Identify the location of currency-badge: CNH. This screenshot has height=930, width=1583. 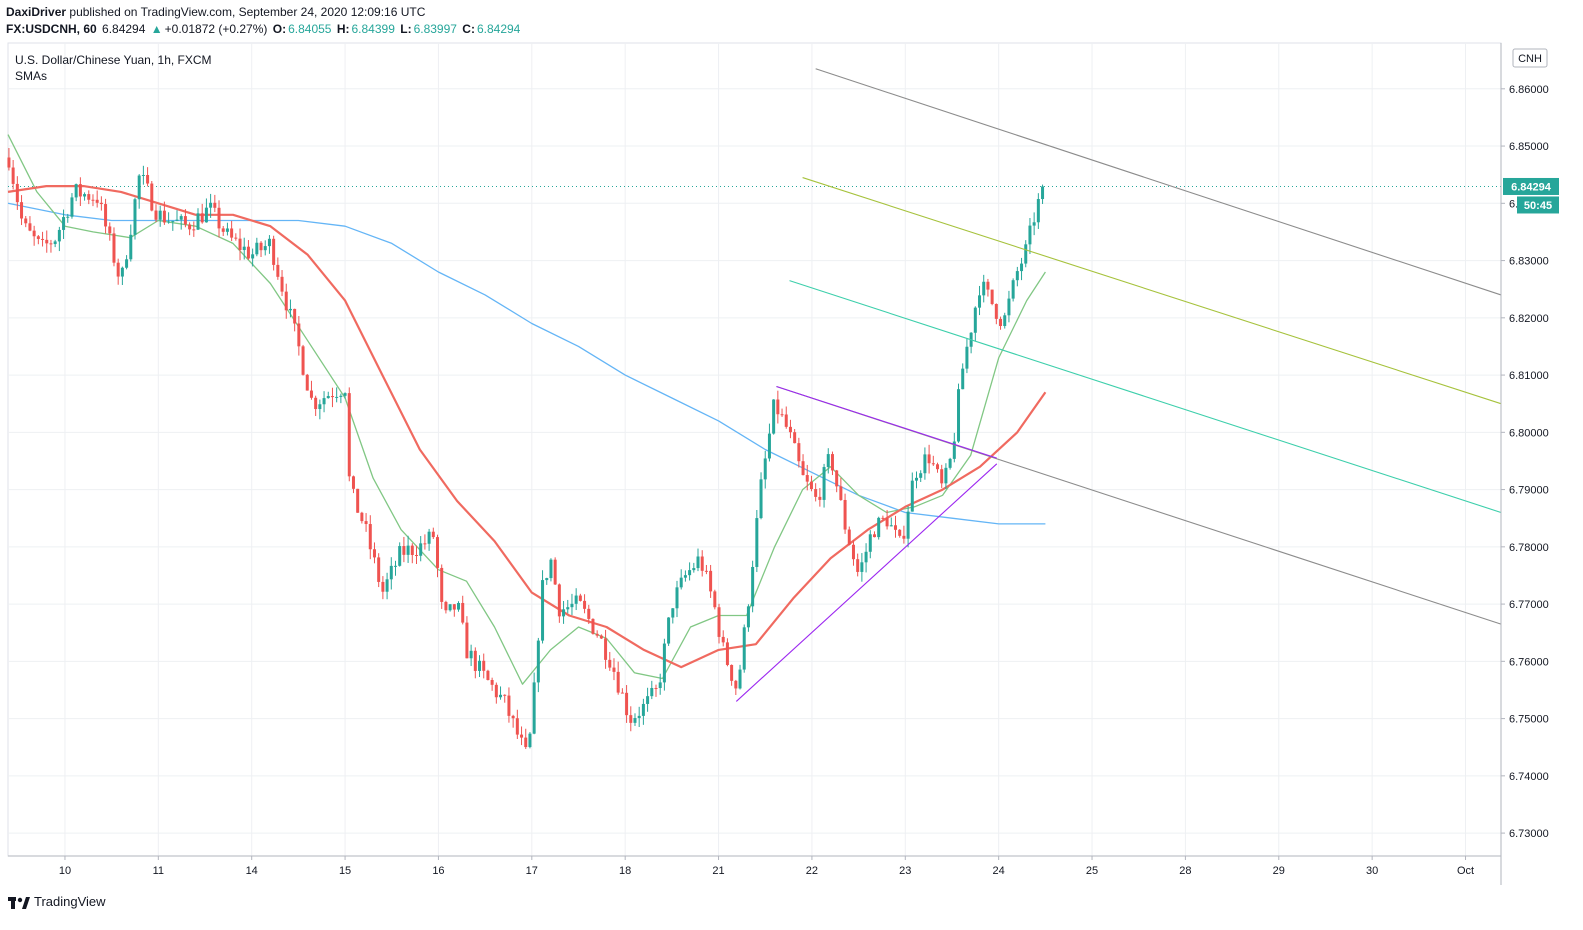
(1530, 58).